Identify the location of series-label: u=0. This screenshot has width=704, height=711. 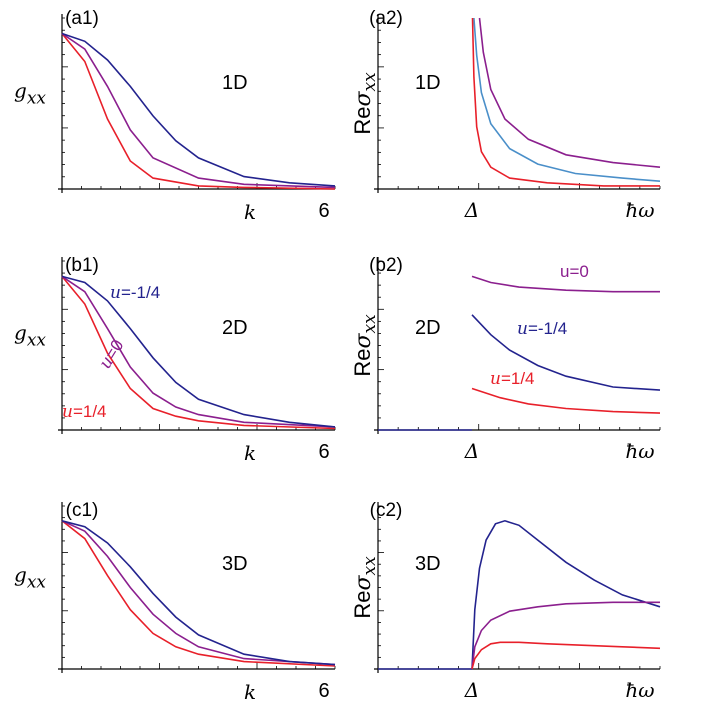
(574, 271).